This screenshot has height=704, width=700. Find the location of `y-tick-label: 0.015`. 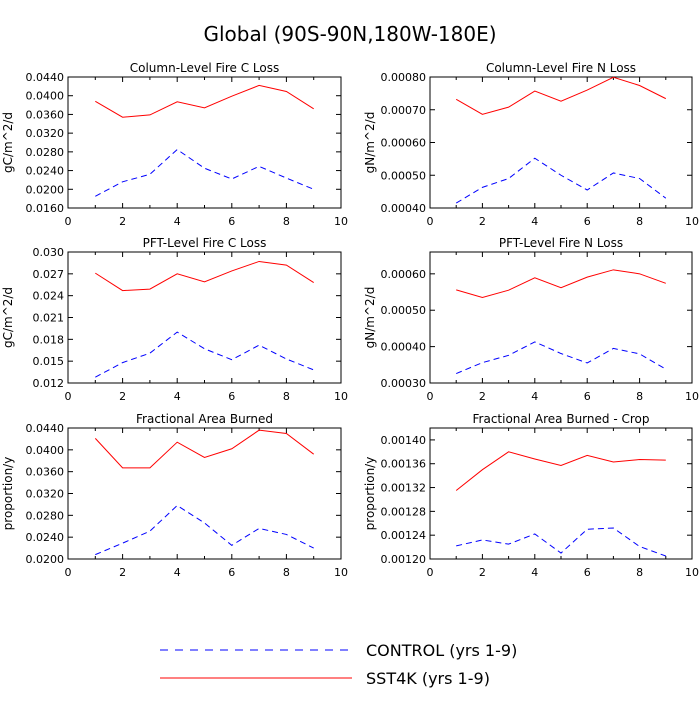

y-tick-label: 0.015 is located at coordinates (49, 361).